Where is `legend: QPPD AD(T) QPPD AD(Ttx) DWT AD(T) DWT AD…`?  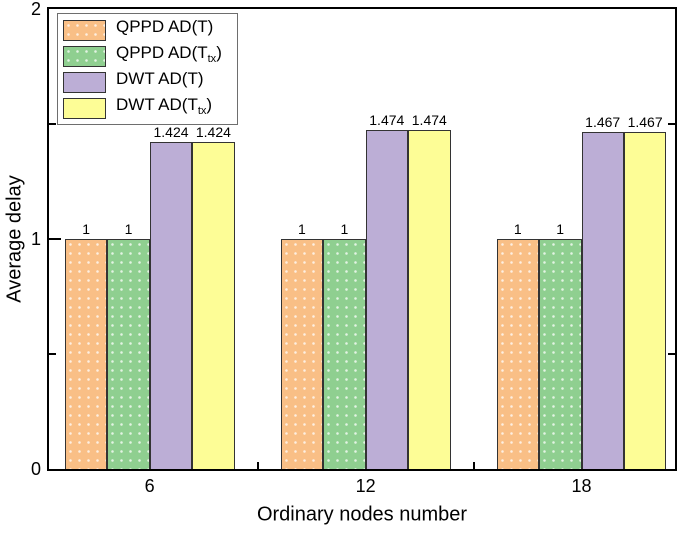
legend: QPPD AD(T) QPPD AD(Ttx) DWT AD(T) DWT AD… is located at coordinates (147, 69).